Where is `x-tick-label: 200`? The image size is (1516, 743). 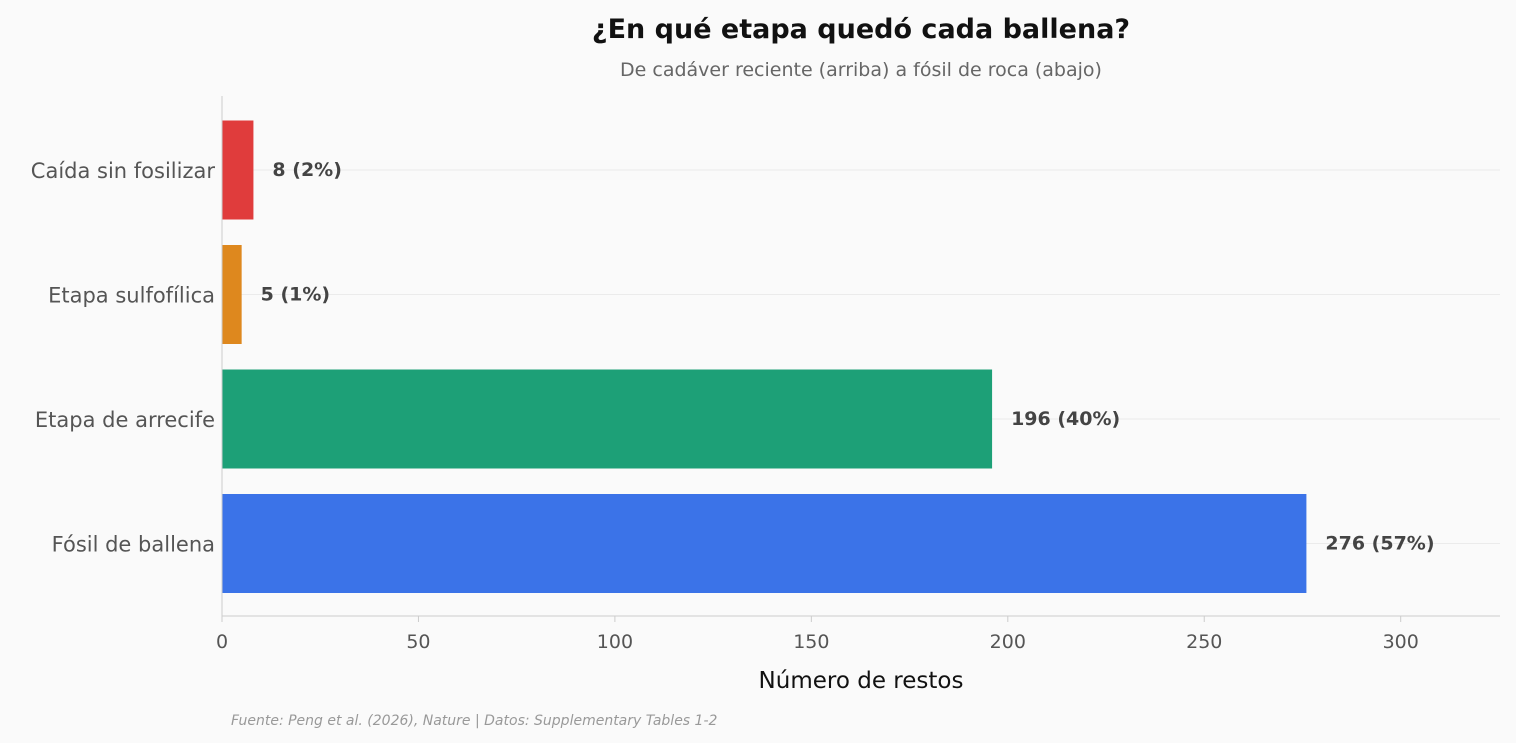 x-tick-label: 200 is located at coordinates (1008, 642).